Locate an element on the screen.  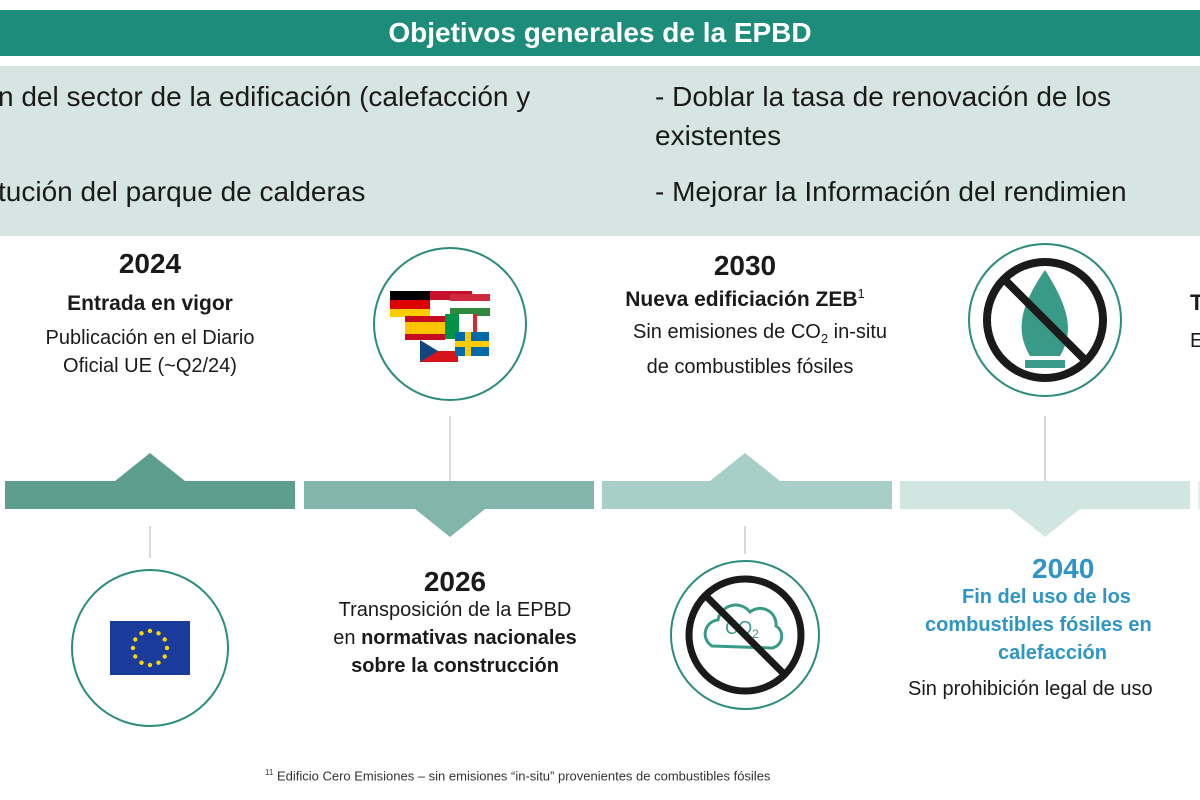
milestone-line: Oficial UE (~Q2/24) is located at coordinates (150, 366).